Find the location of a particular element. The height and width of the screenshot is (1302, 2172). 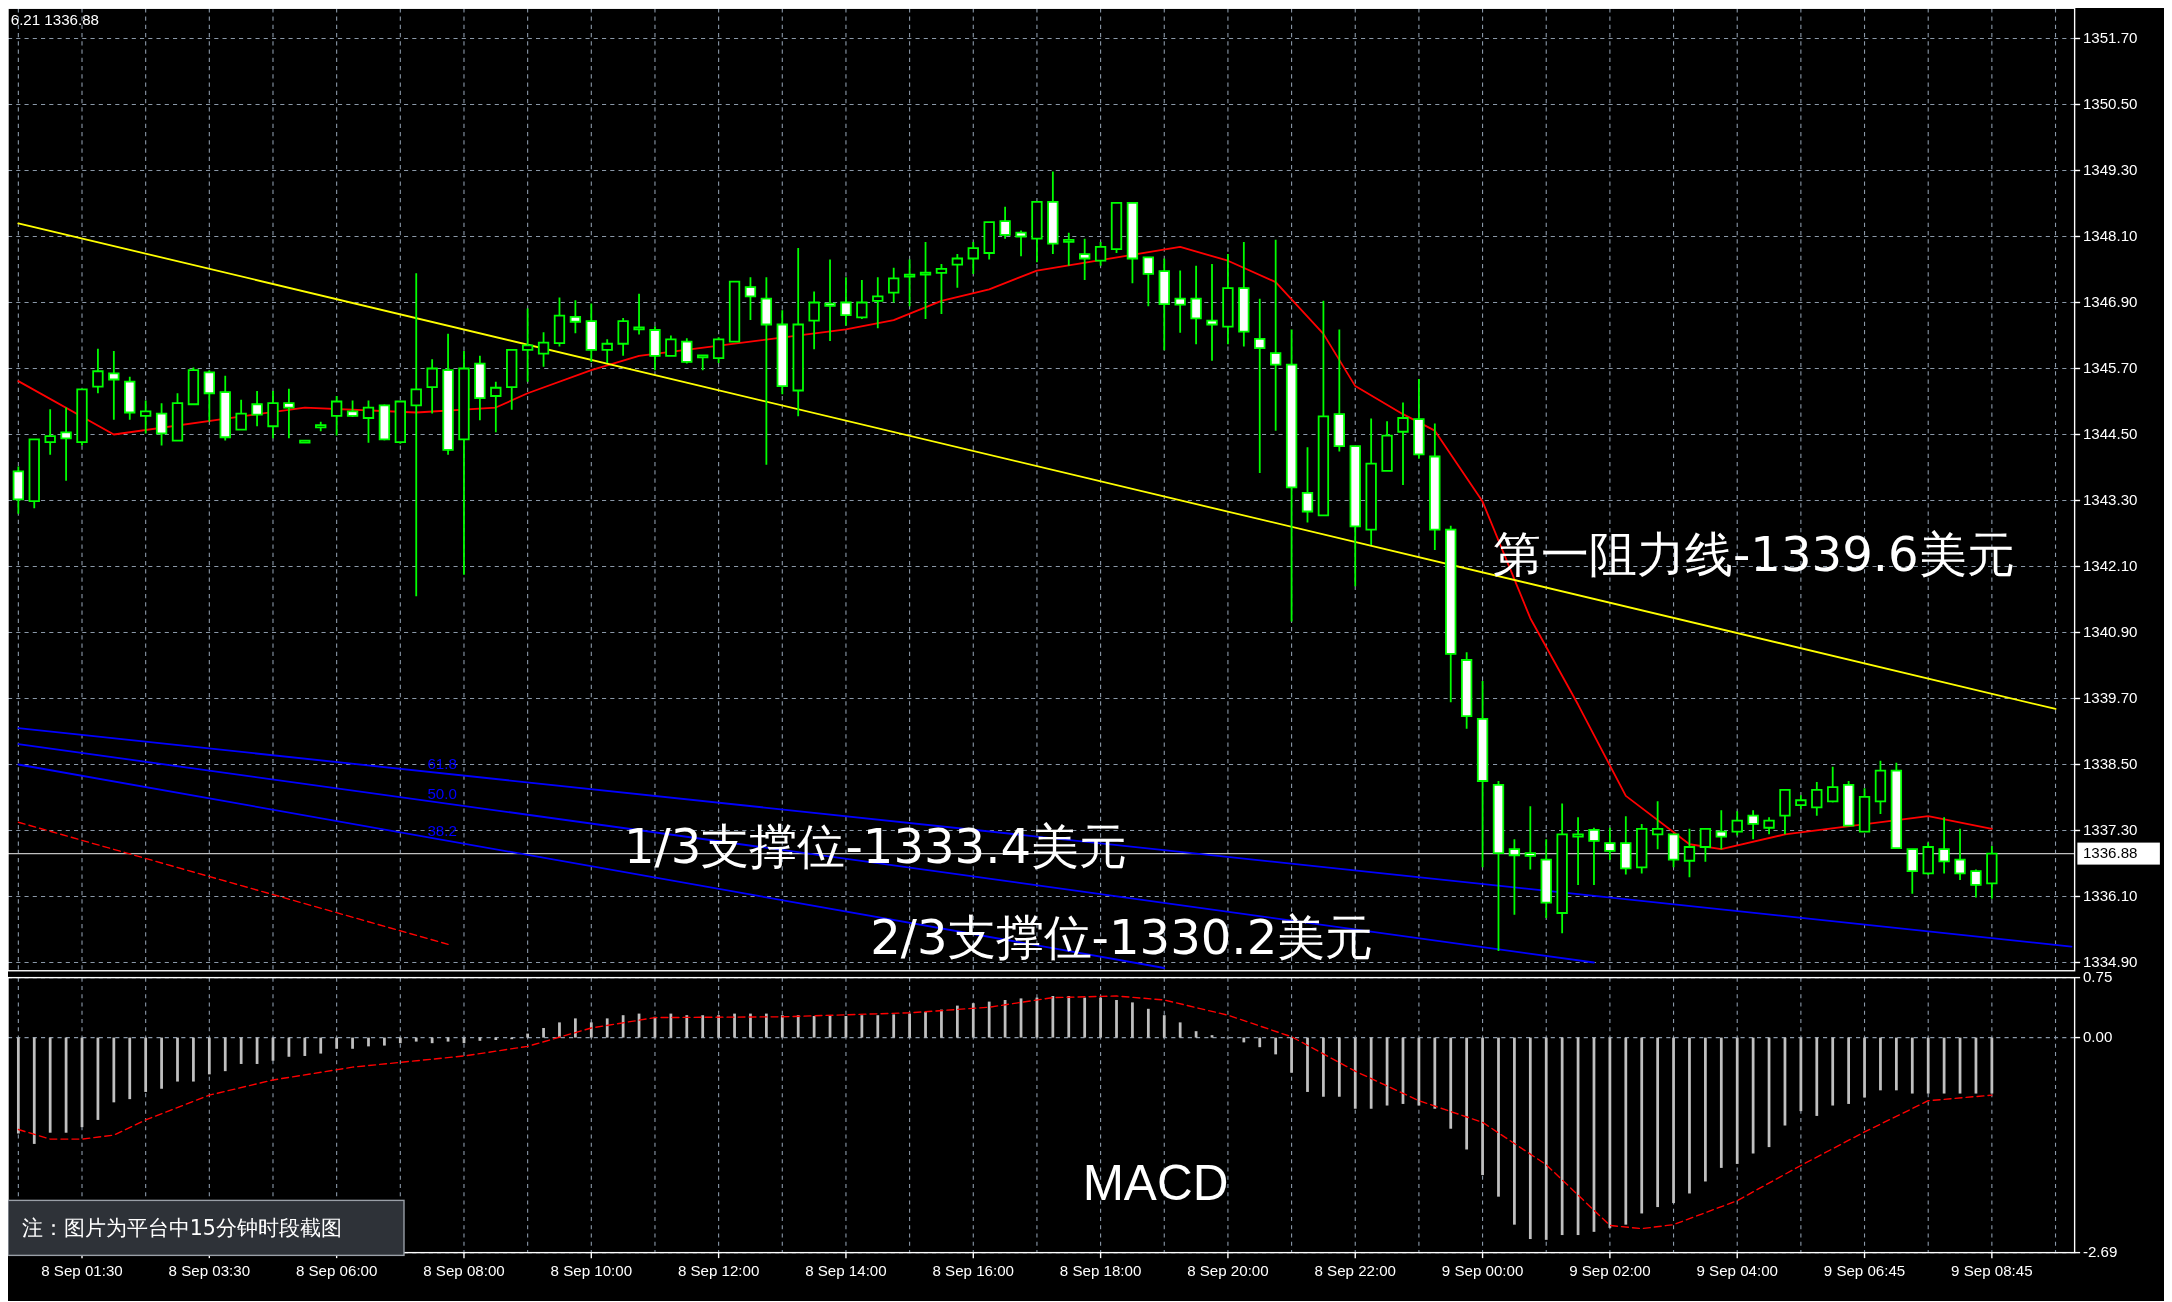

x-tick-label: 8 Sep 10:00 is located at coordinates (591, 1270).